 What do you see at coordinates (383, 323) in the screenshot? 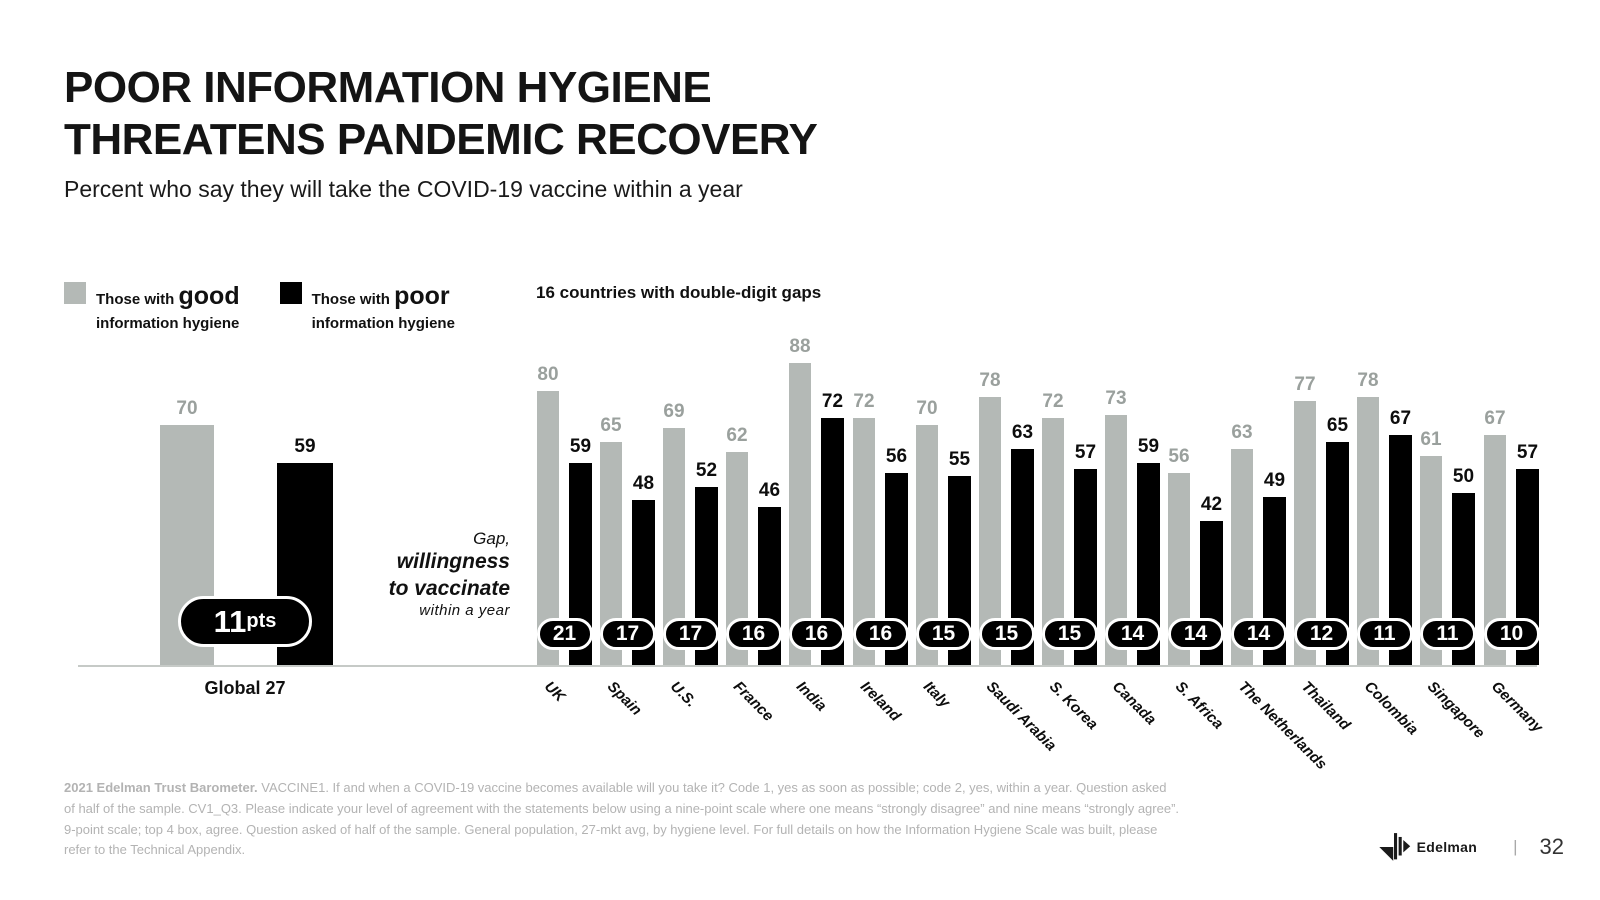
I see `legend-poor-suffix: information hygiene` at bounding box center [383, 323].